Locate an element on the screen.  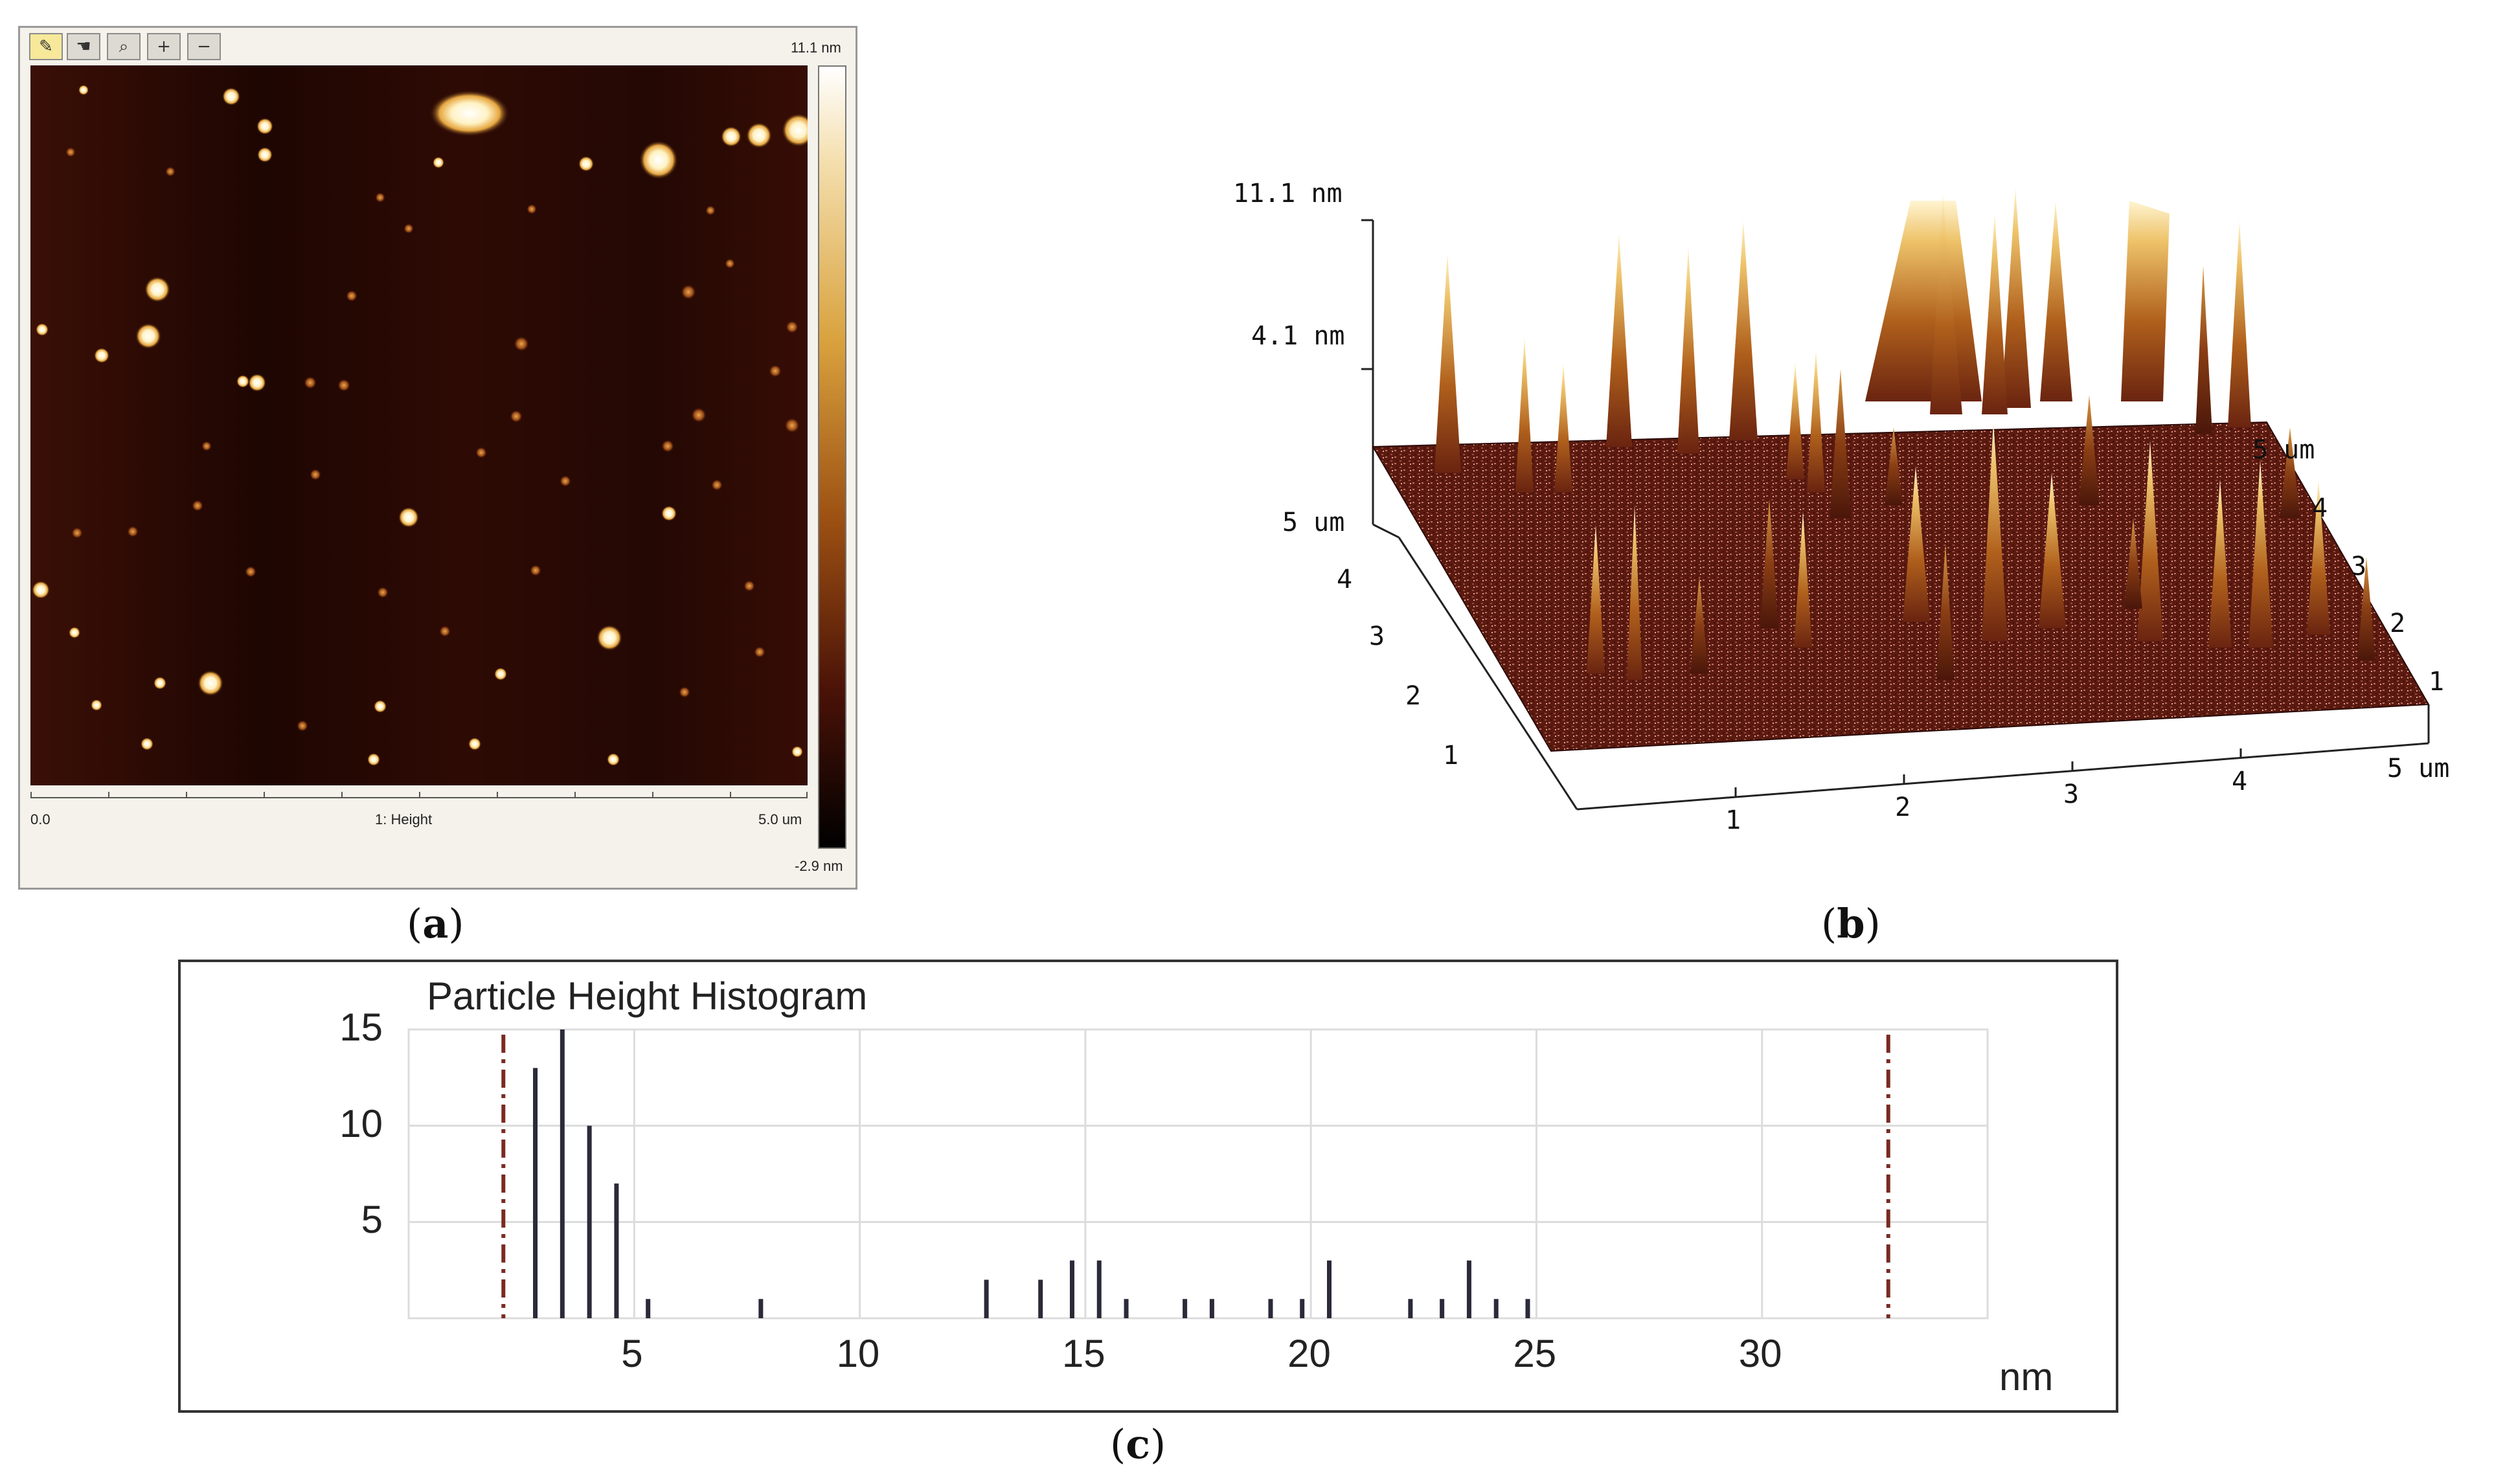
y-back-label-2: 2 is located at coordinates (2398, 623).